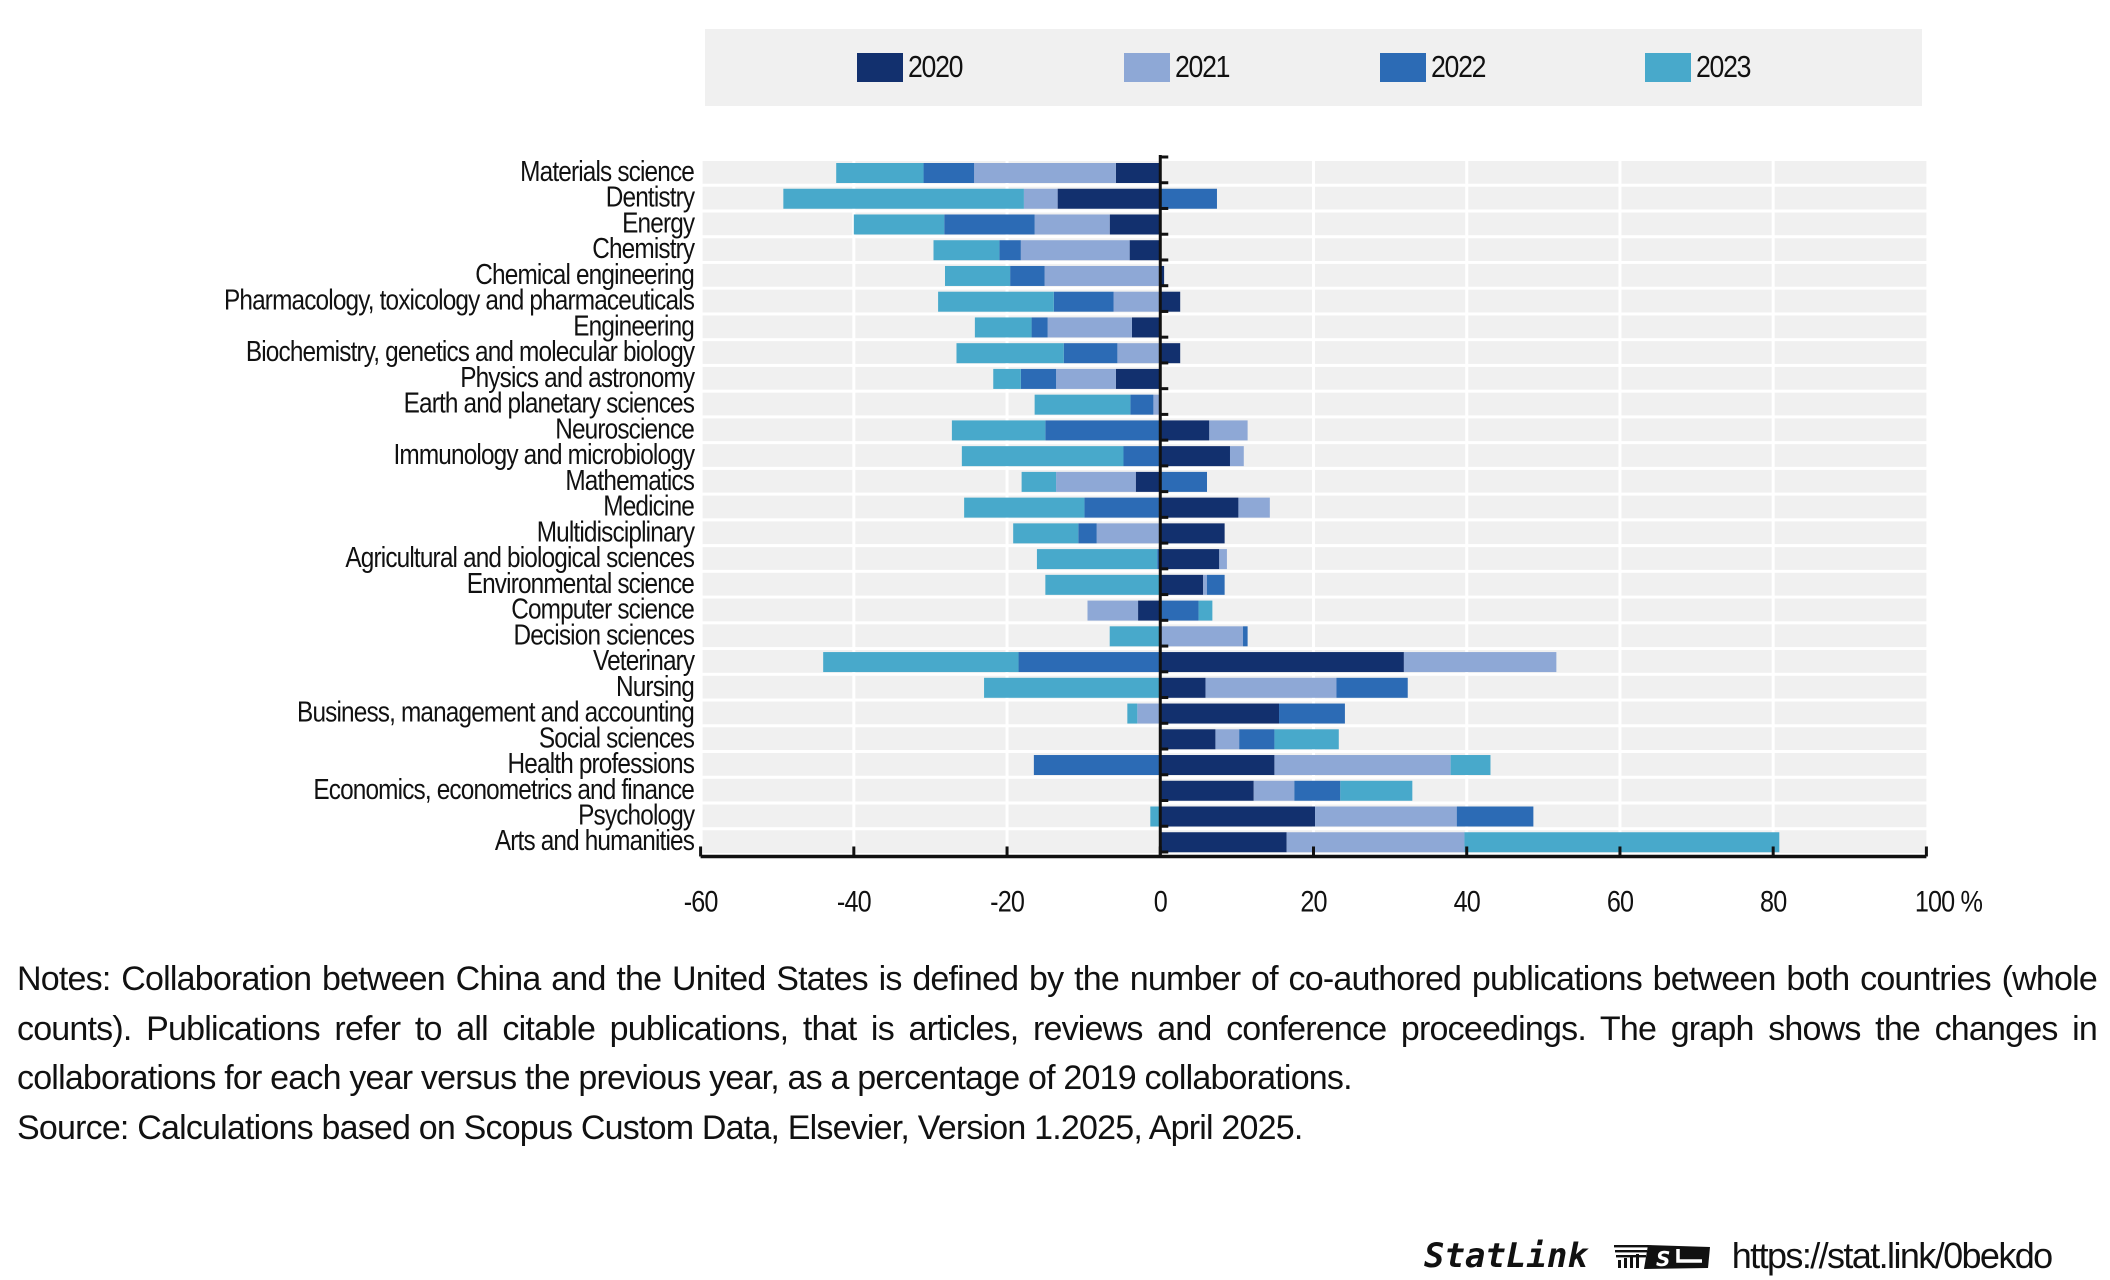 Image resolution: width=2110 pixels, height=1280 pixels. What do you see at coordinates (643, 248) in the screenshot?
I see `category-label: Chemistry` at bounding box center [643, 248].